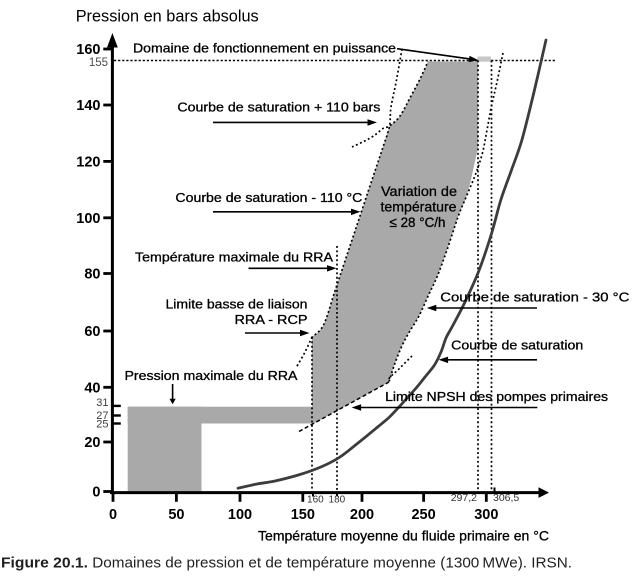 Image resolution: width=635 pixels, height=588 pixels. I want to click on svg-text: Pression maximale du RRA, so click(211, 375).